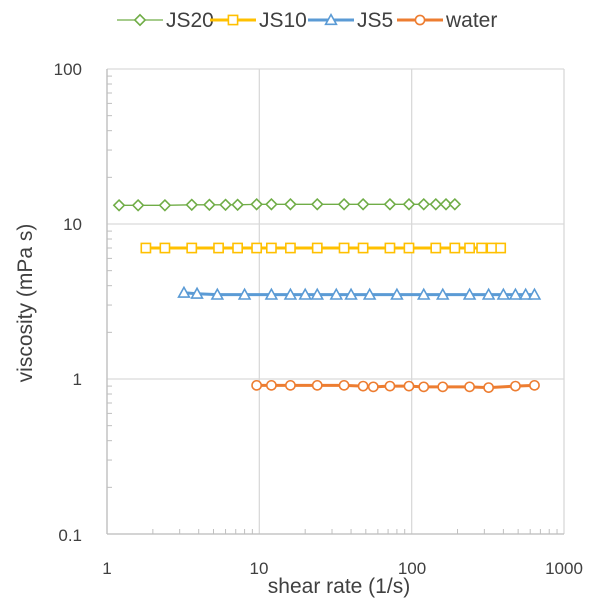 The width and height of the screenshot is (591, 599). I want to click on legend-item-water: water, so click(447, 20).